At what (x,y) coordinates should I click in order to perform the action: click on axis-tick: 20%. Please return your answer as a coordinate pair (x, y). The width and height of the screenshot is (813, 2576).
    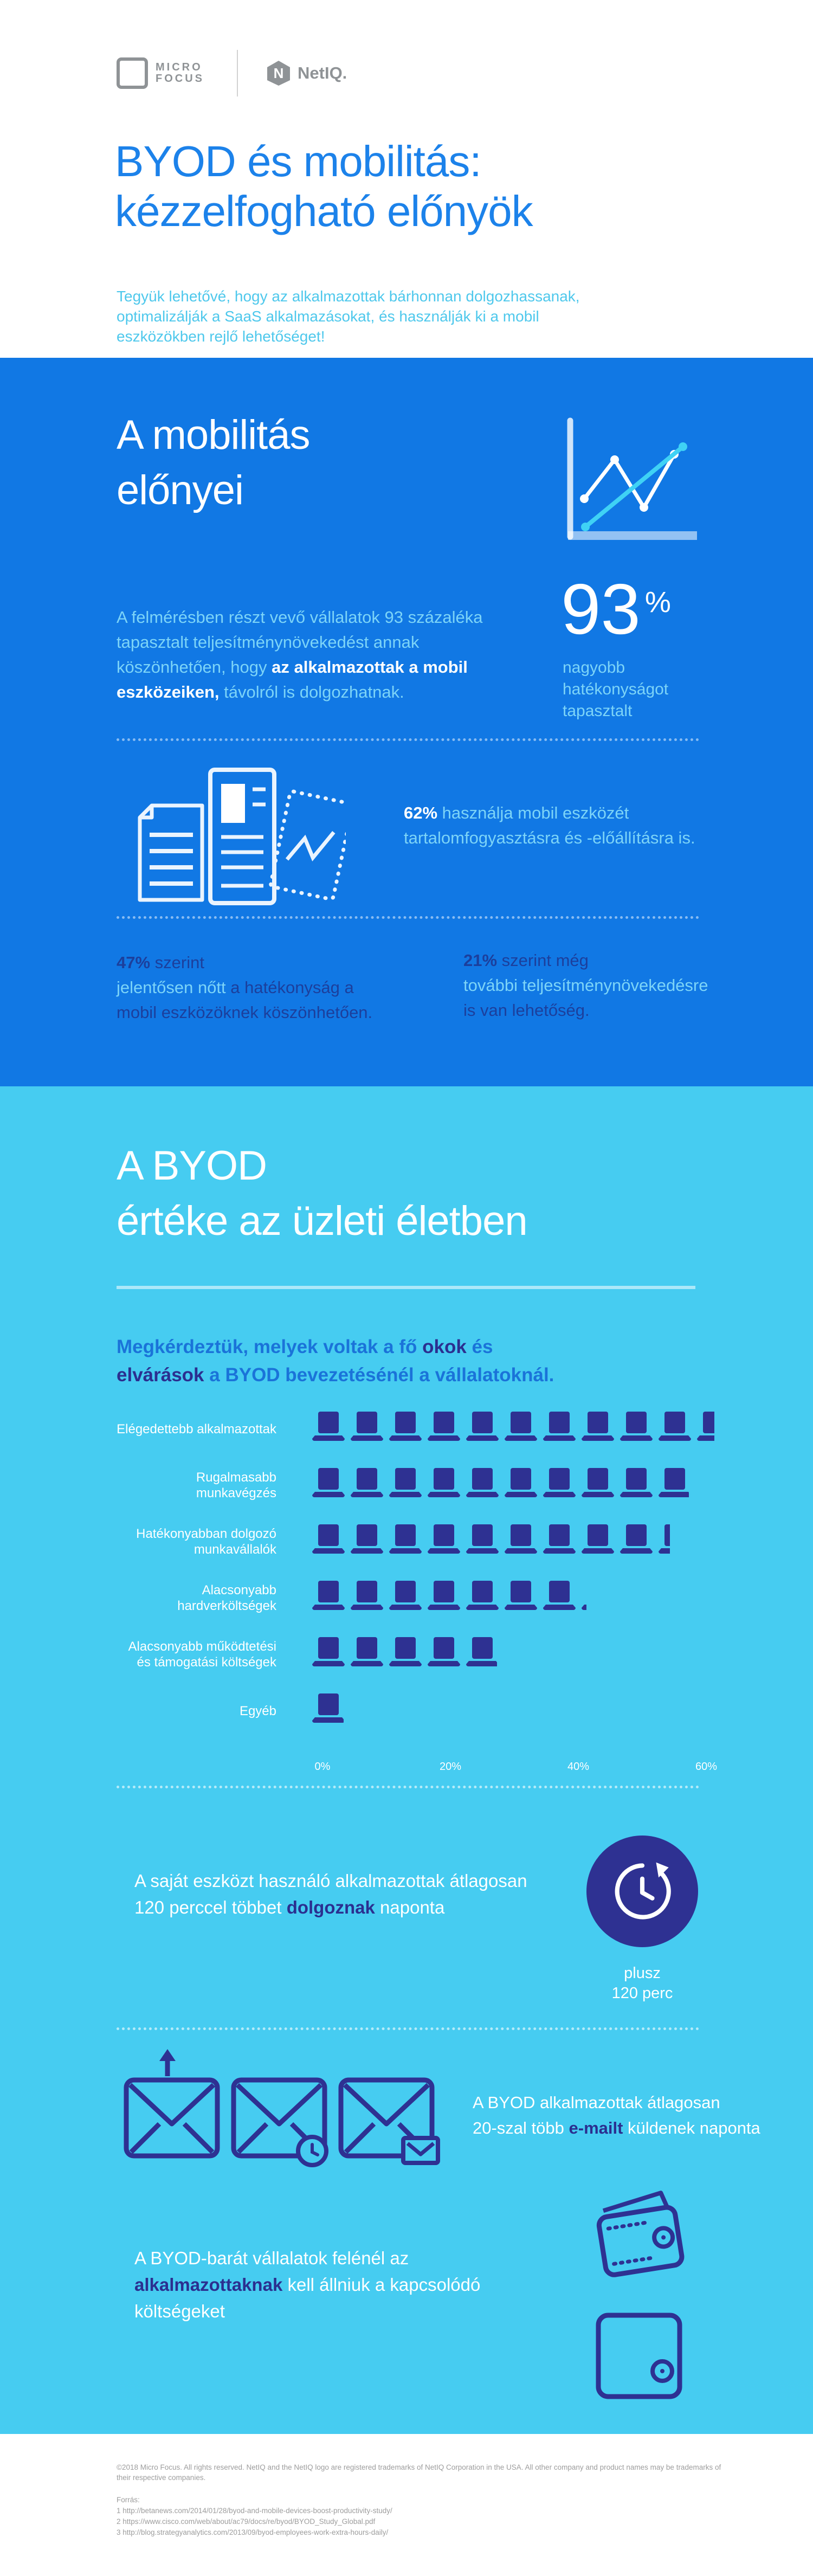
    Looking at the image, I should click on (451, 1767).